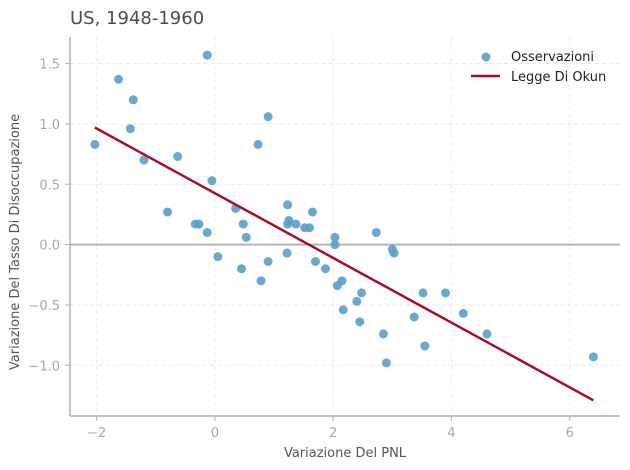 The image size is (630, 470). Describe the element at coordinates (44, 306) in the screenshot. I see `y-tick-label: −0.5` at that location.